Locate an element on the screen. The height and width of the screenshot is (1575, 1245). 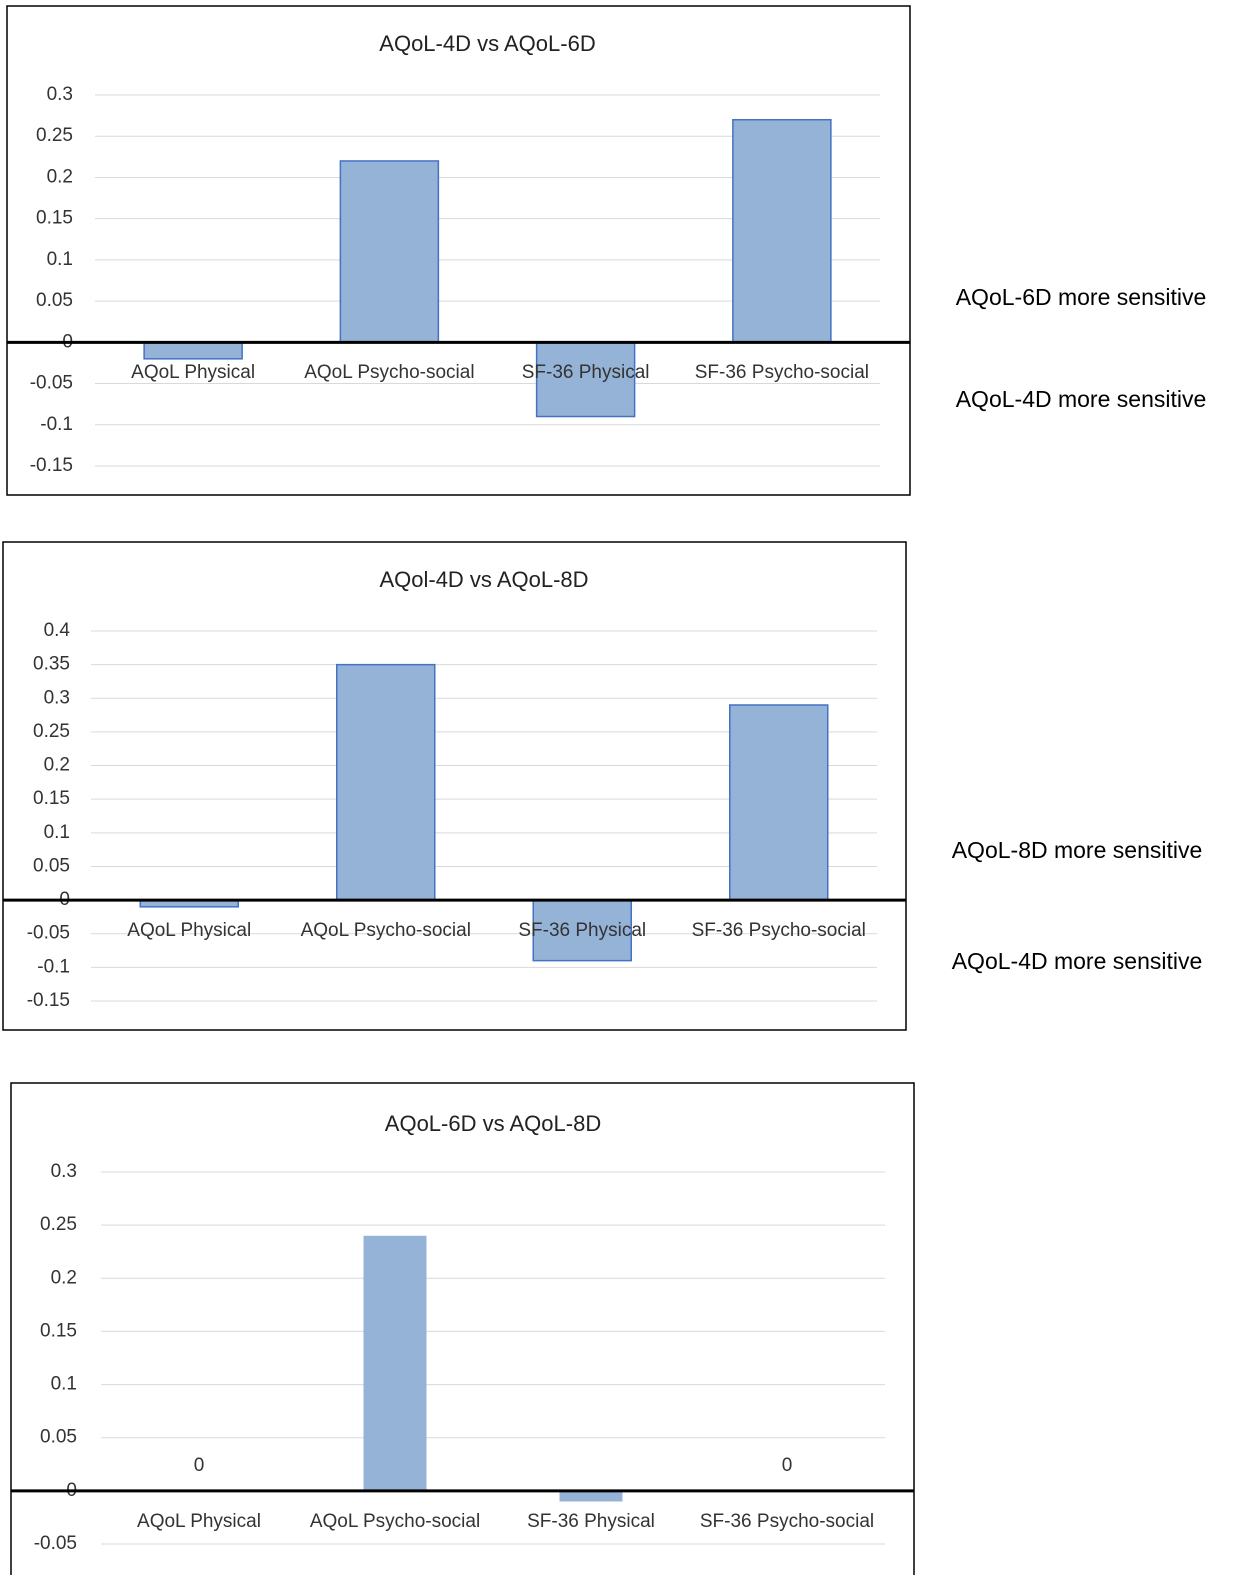
annotation: AQoL-6D more sensitive is located at coordinates (1081, 297).